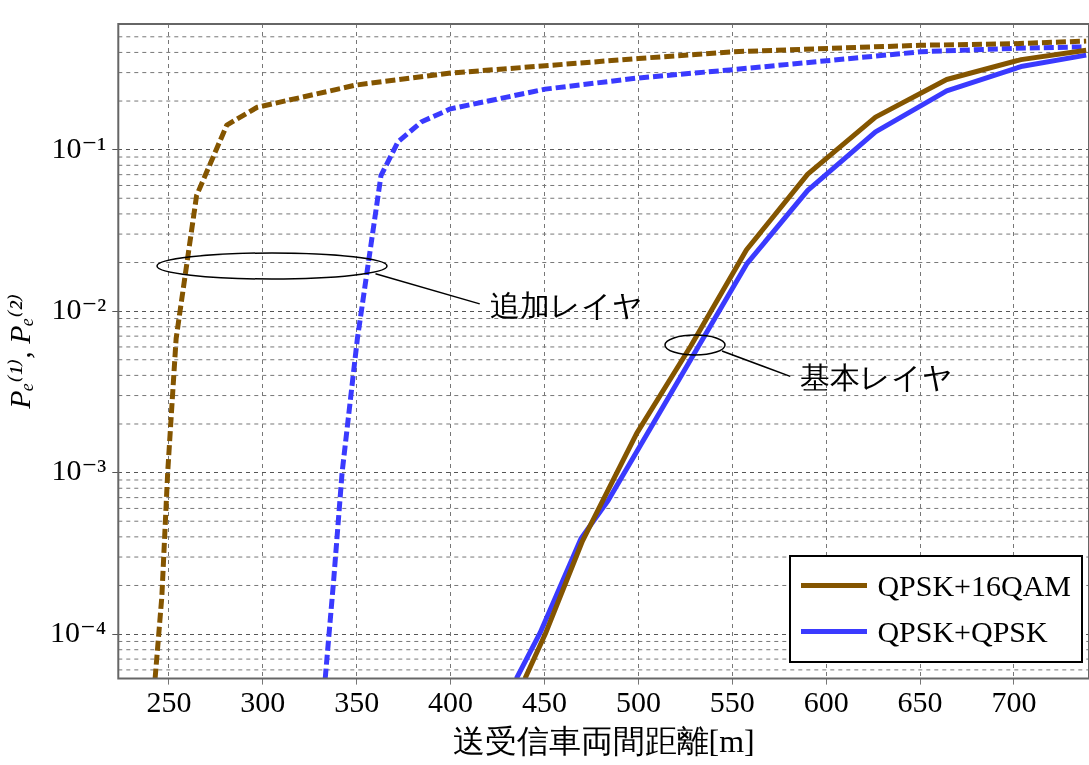 This screenshot has height=765, width=1089. What do you see at coordinates (78, 631) in the screenshot?
I see `y-tick-label: 10⁻⁴` at bounding box center [78, 631].